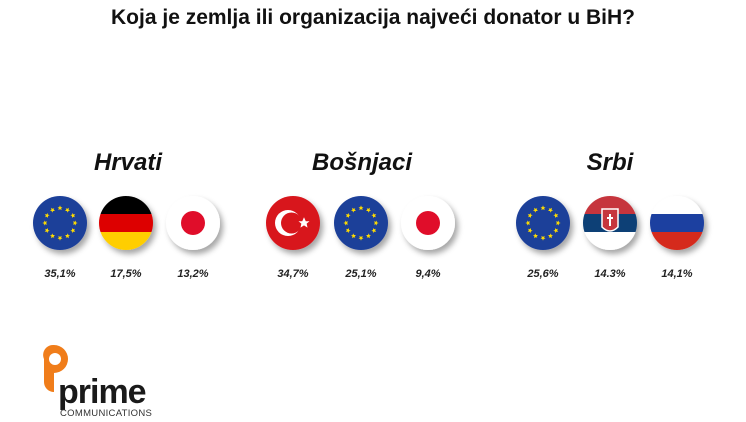 The height and width of the screenshot is (422, 746). Describe the element at coordinates (125, 274) in the screenshot. I see `percent: 17,5%` at that location.